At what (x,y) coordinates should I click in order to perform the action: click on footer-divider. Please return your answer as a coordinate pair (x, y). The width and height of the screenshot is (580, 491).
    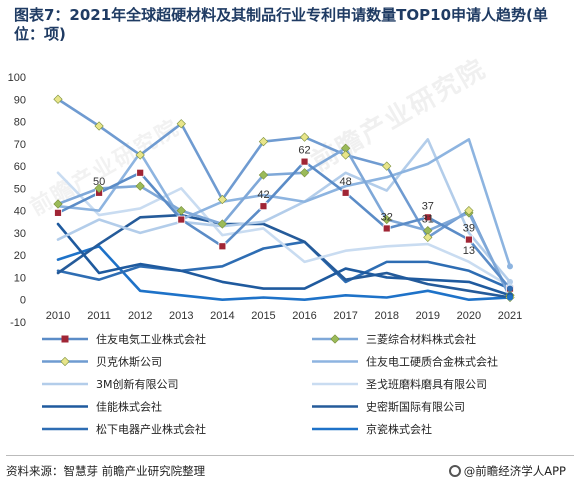
    Looking at the image, I should click on (290, 455).